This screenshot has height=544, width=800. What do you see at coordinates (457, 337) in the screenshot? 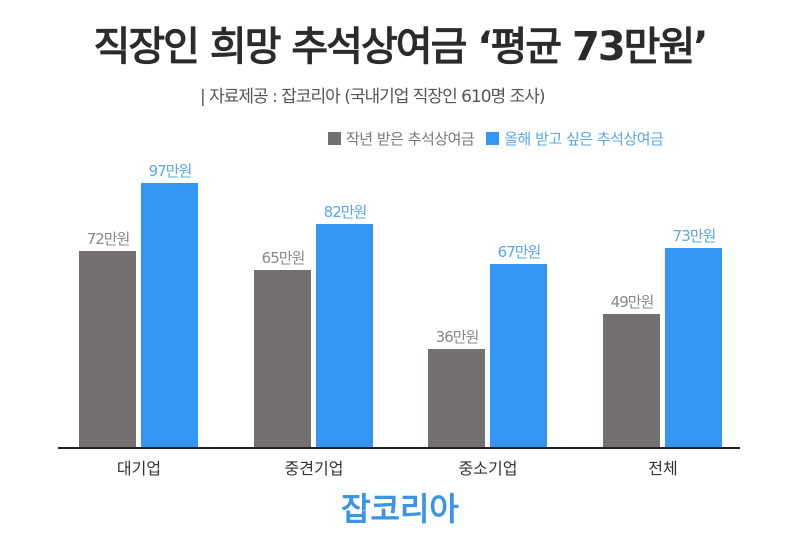
I see `value-label: 36만원` at bounding box center [457, 337].